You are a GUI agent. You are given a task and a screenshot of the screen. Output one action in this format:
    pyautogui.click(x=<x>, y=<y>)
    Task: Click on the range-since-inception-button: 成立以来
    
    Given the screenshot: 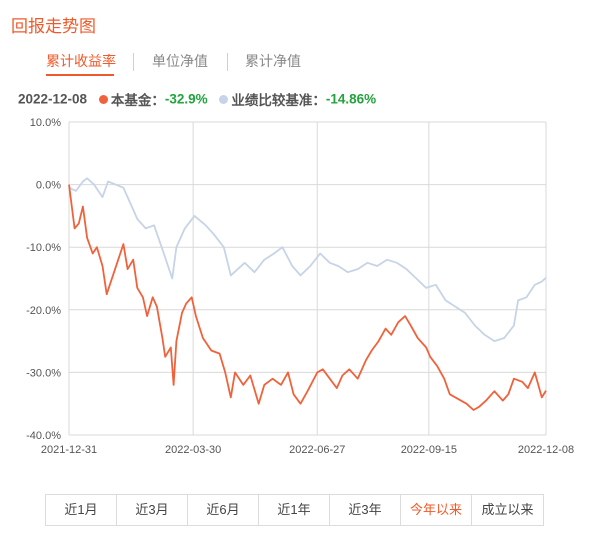 What is the action you would take?
    pyautogui.click(x=507, y=509)
    